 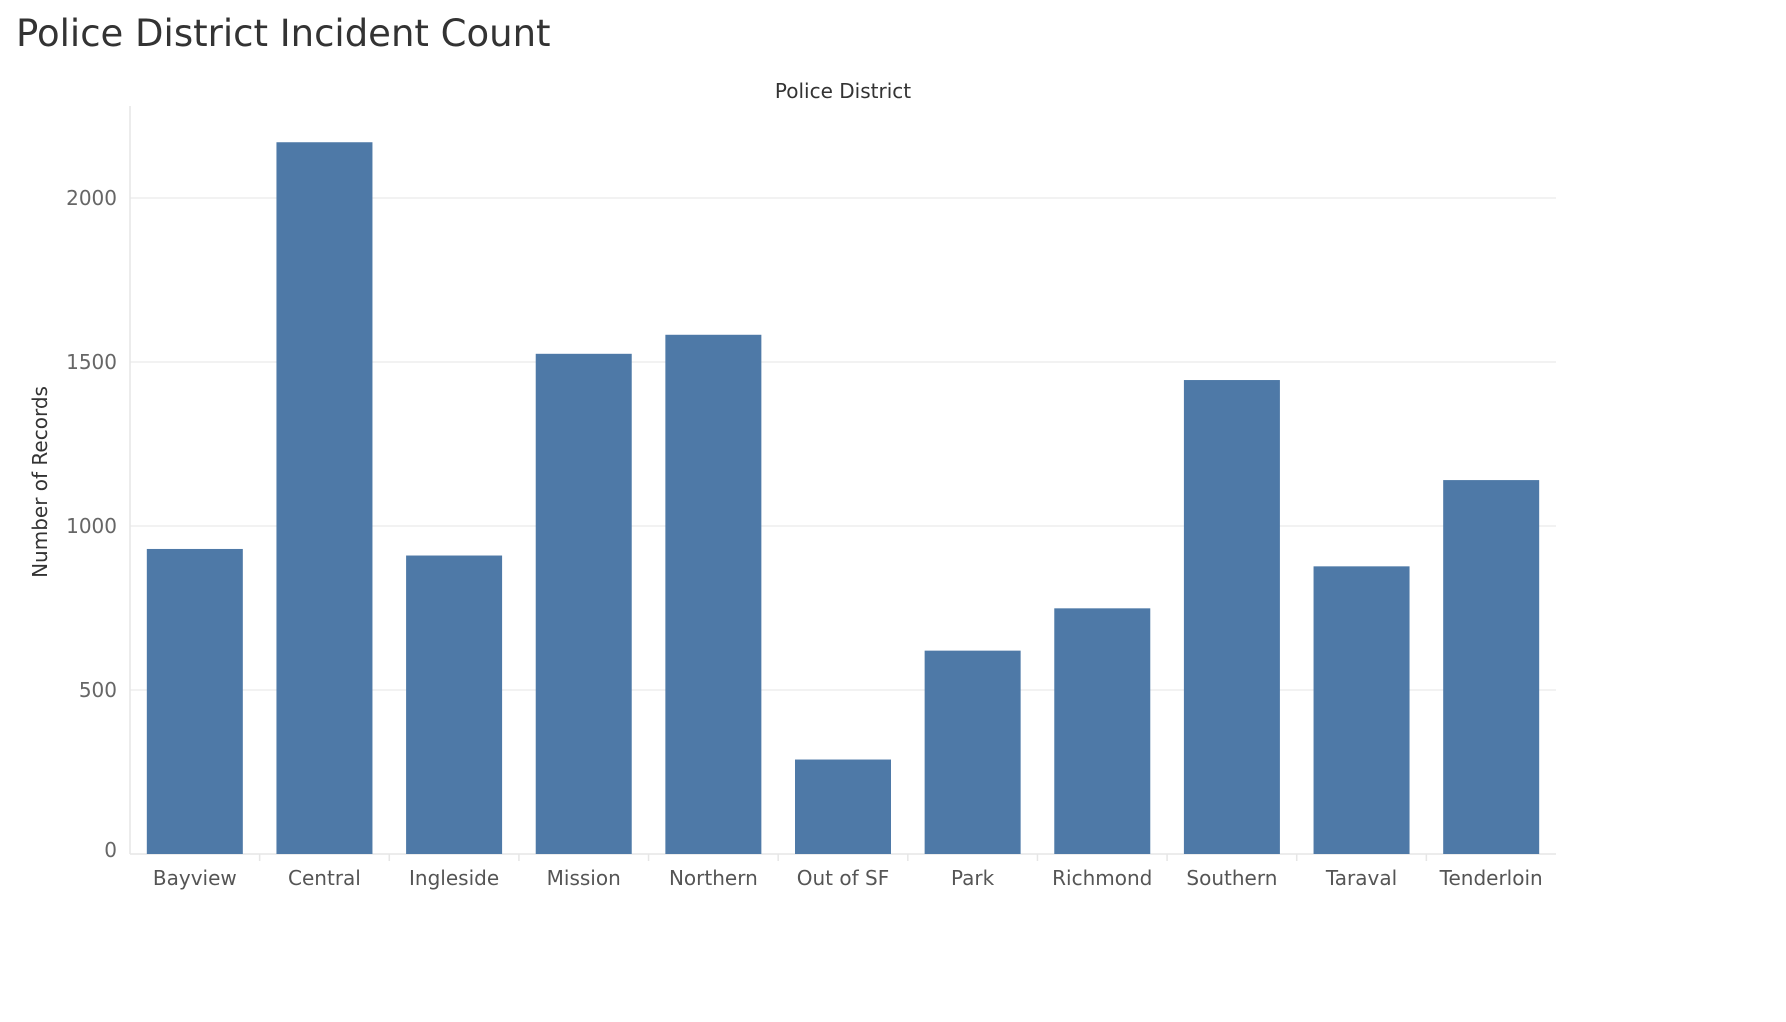 What do you see at coordinates (283, 33) in the screenshot?
I see `page-title: Police District Incident Count` at bounding box center [283, 33].